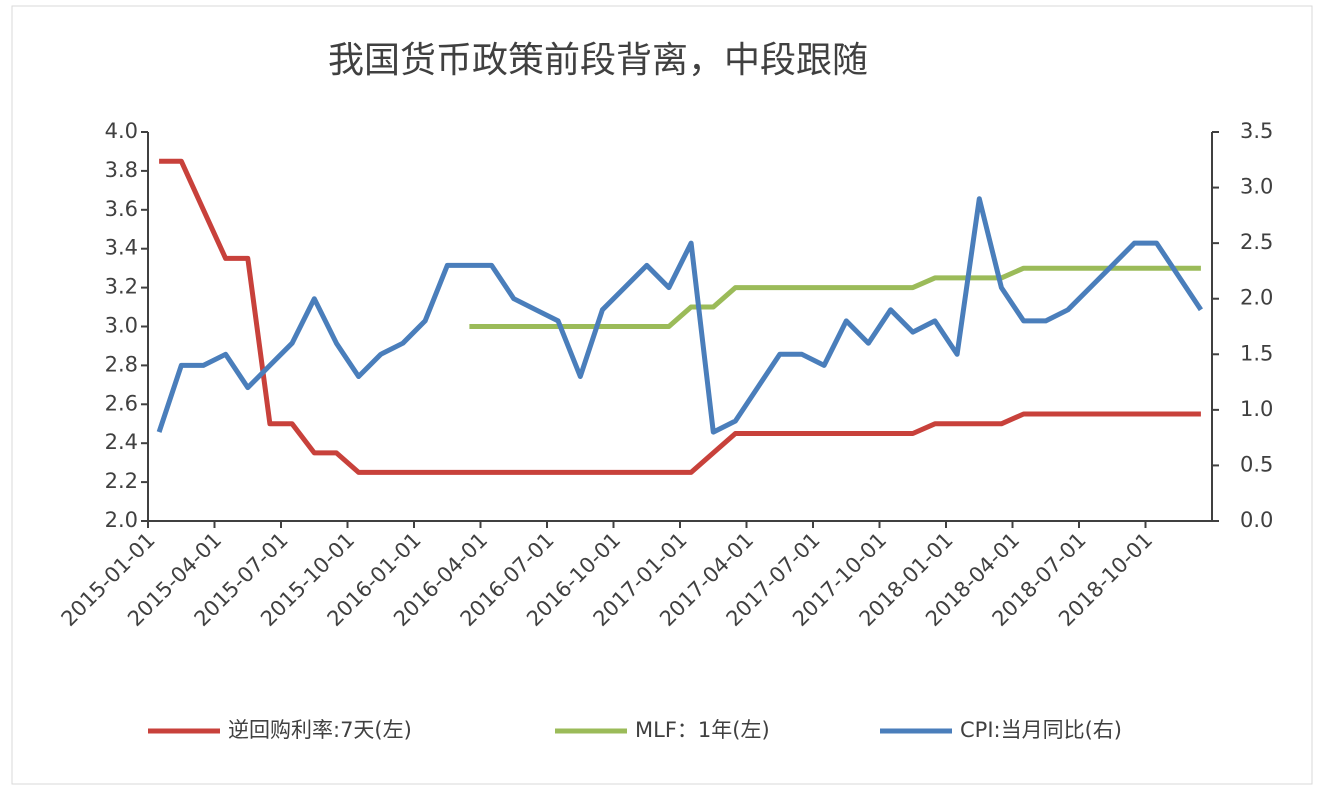 The image size is (1324, 798). I want to click on y2-tick-label: 3.5, so click(1256, 131).